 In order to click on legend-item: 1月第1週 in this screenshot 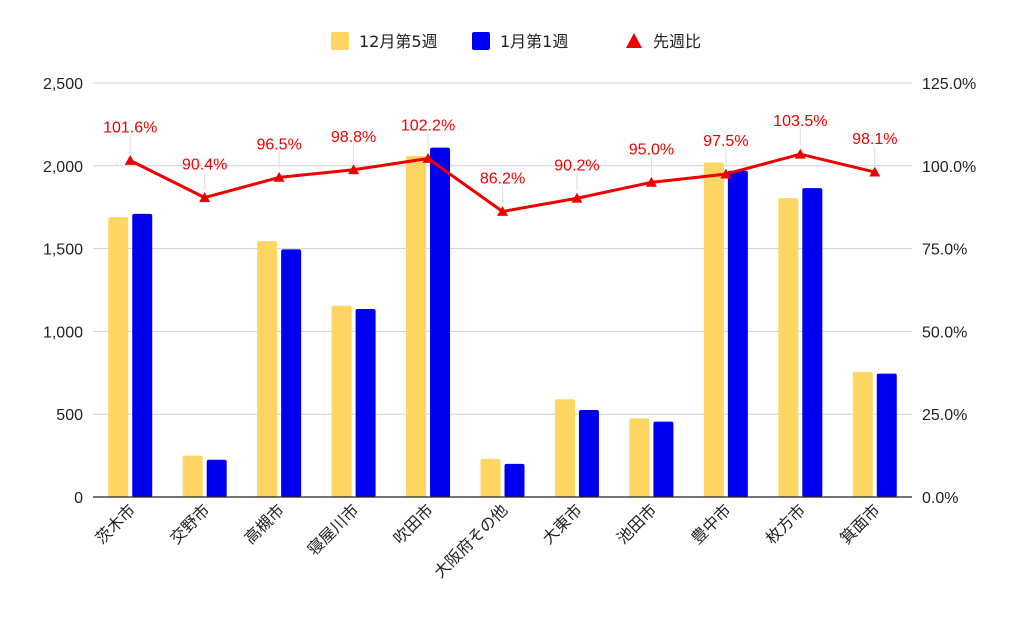, I will do `click(520, 41)`.